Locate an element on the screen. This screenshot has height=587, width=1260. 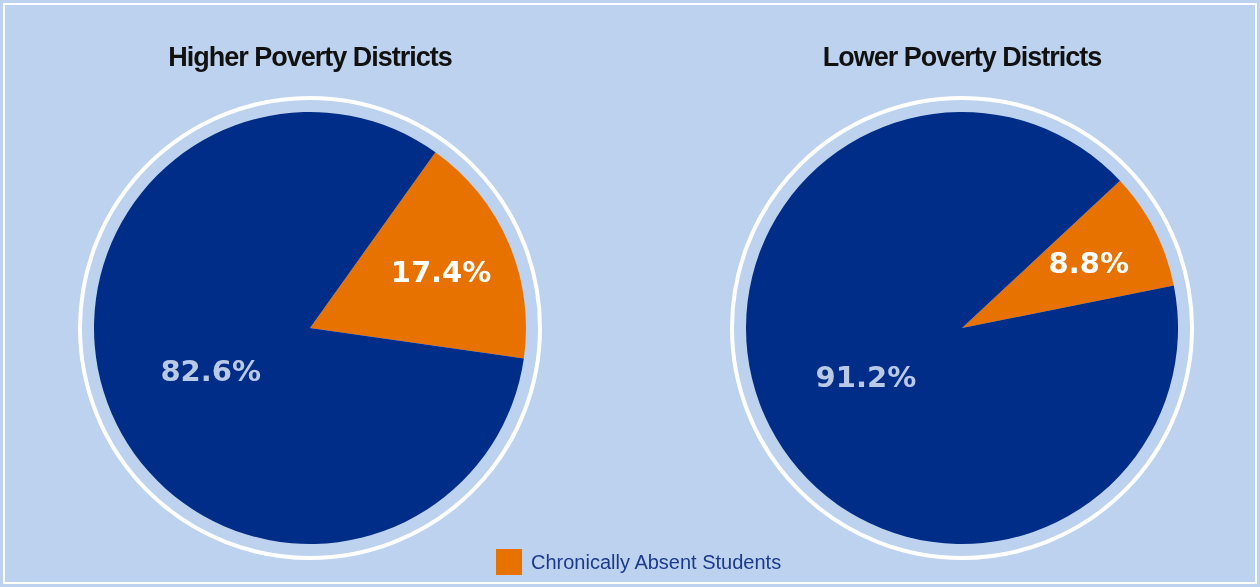
data-label: 8.8% is located at coordinates (1089, 263).